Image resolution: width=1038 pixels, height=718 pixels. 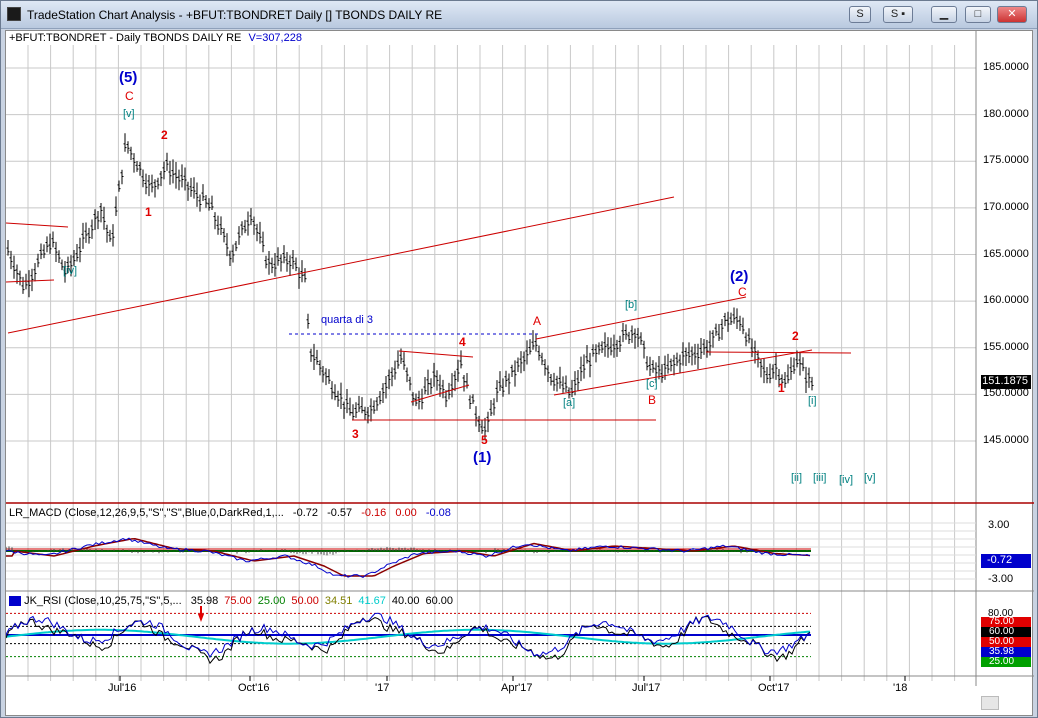 What do you see at coordinates (338, 601) in the screenshot?
I see `rsi-value-4: 34.51` at bounding box center [338, 601].